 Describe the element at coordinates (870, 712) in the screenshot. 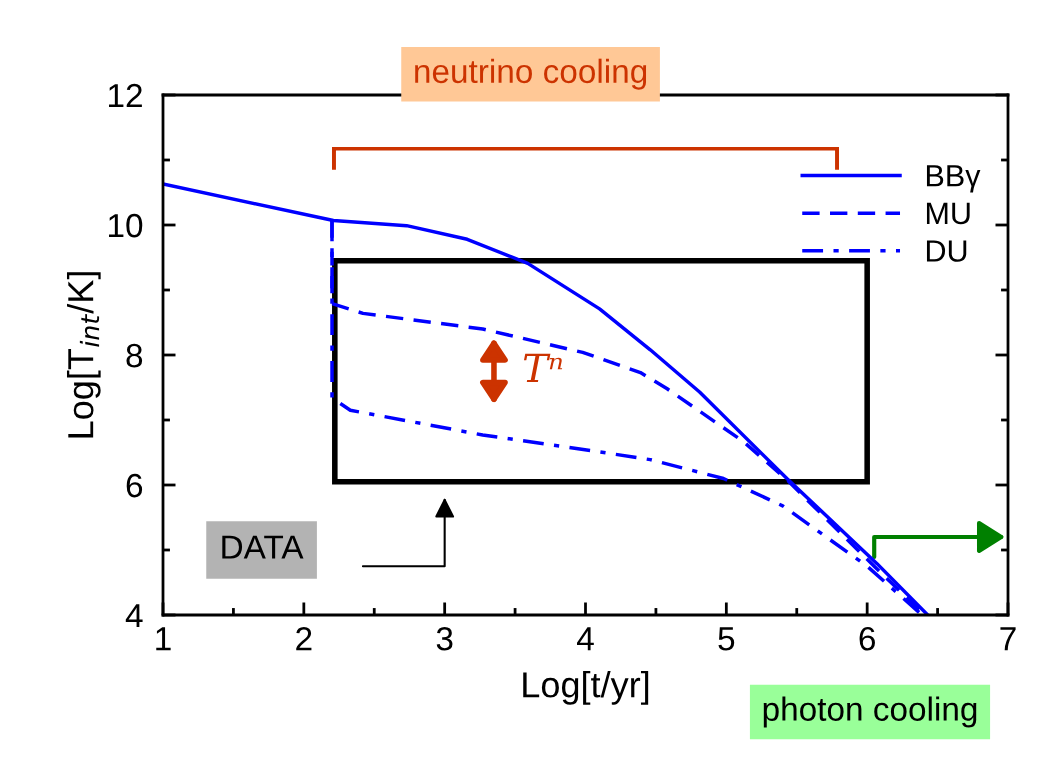

I see `text: photon cooling` at that location.